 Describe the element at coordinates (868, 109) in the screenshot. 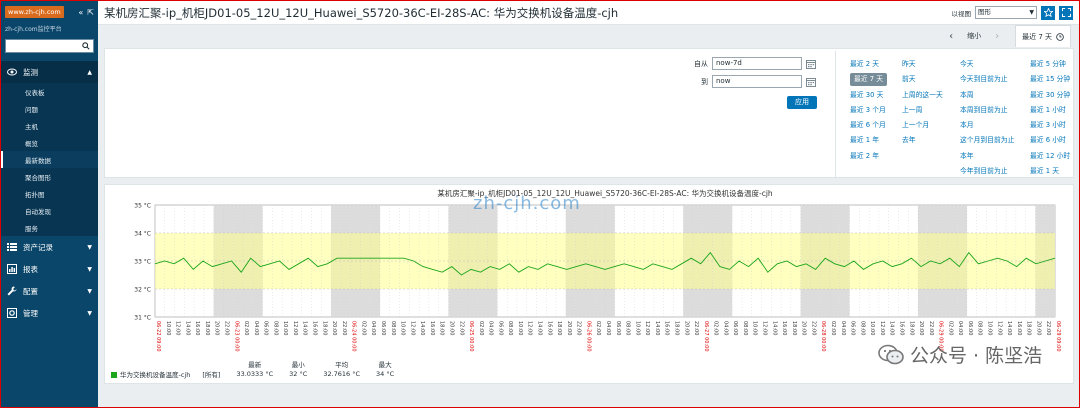

I see `quick-range-link: 最近 3 个月` at that location.